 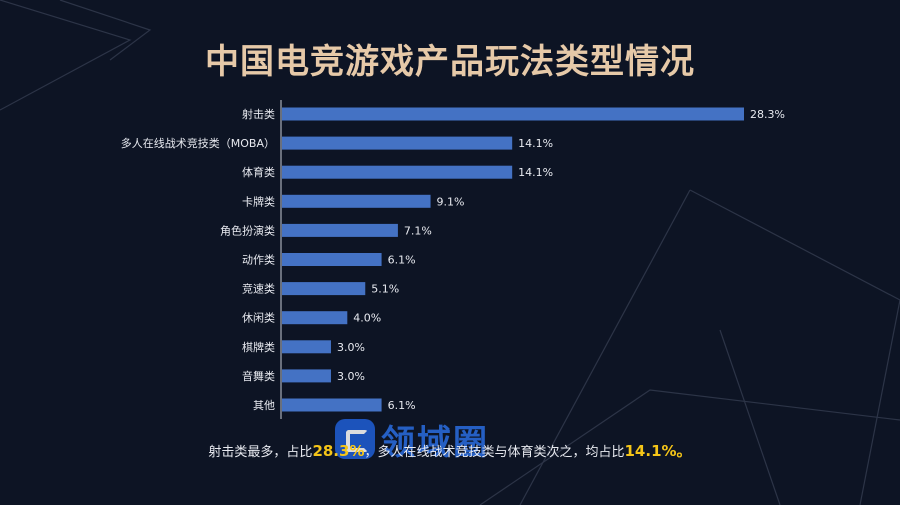 What do you see at coordinates (198, 143) in the screenshot?
I see `category-label: 多人在线战术竞技类（MOBA）` at bounding box center [198, 143].